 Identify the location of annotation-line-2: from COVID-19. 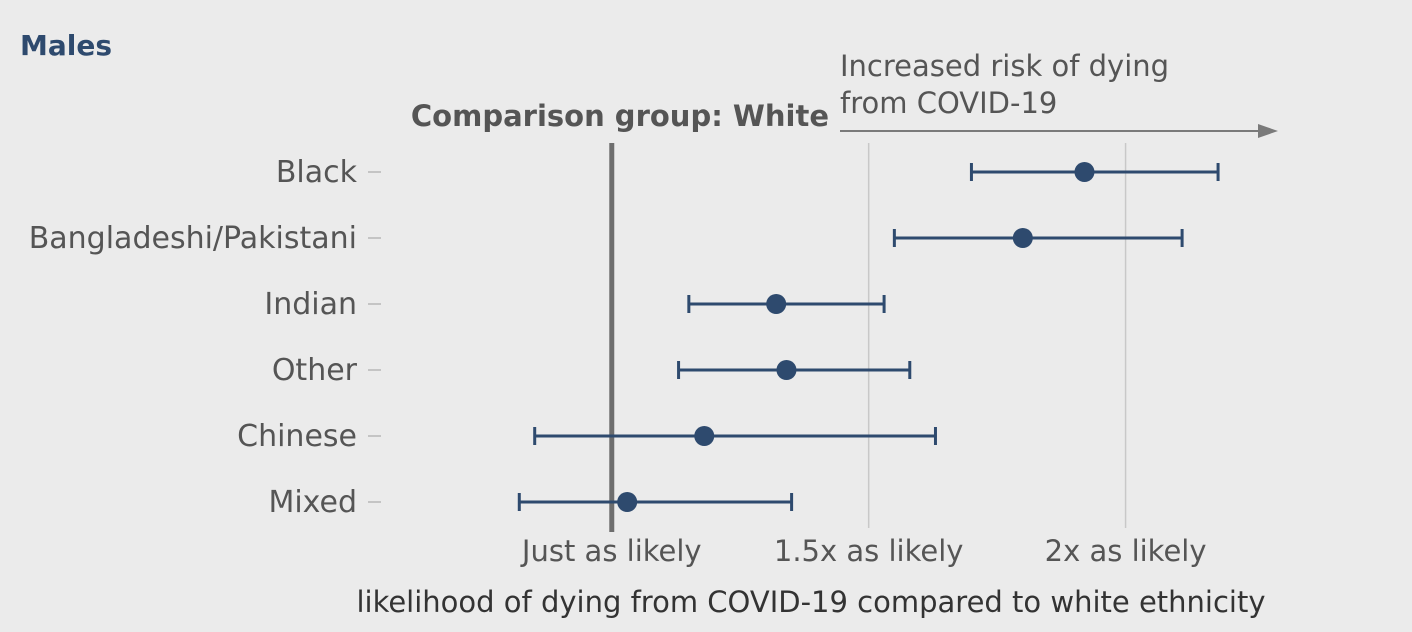
(948, 103).